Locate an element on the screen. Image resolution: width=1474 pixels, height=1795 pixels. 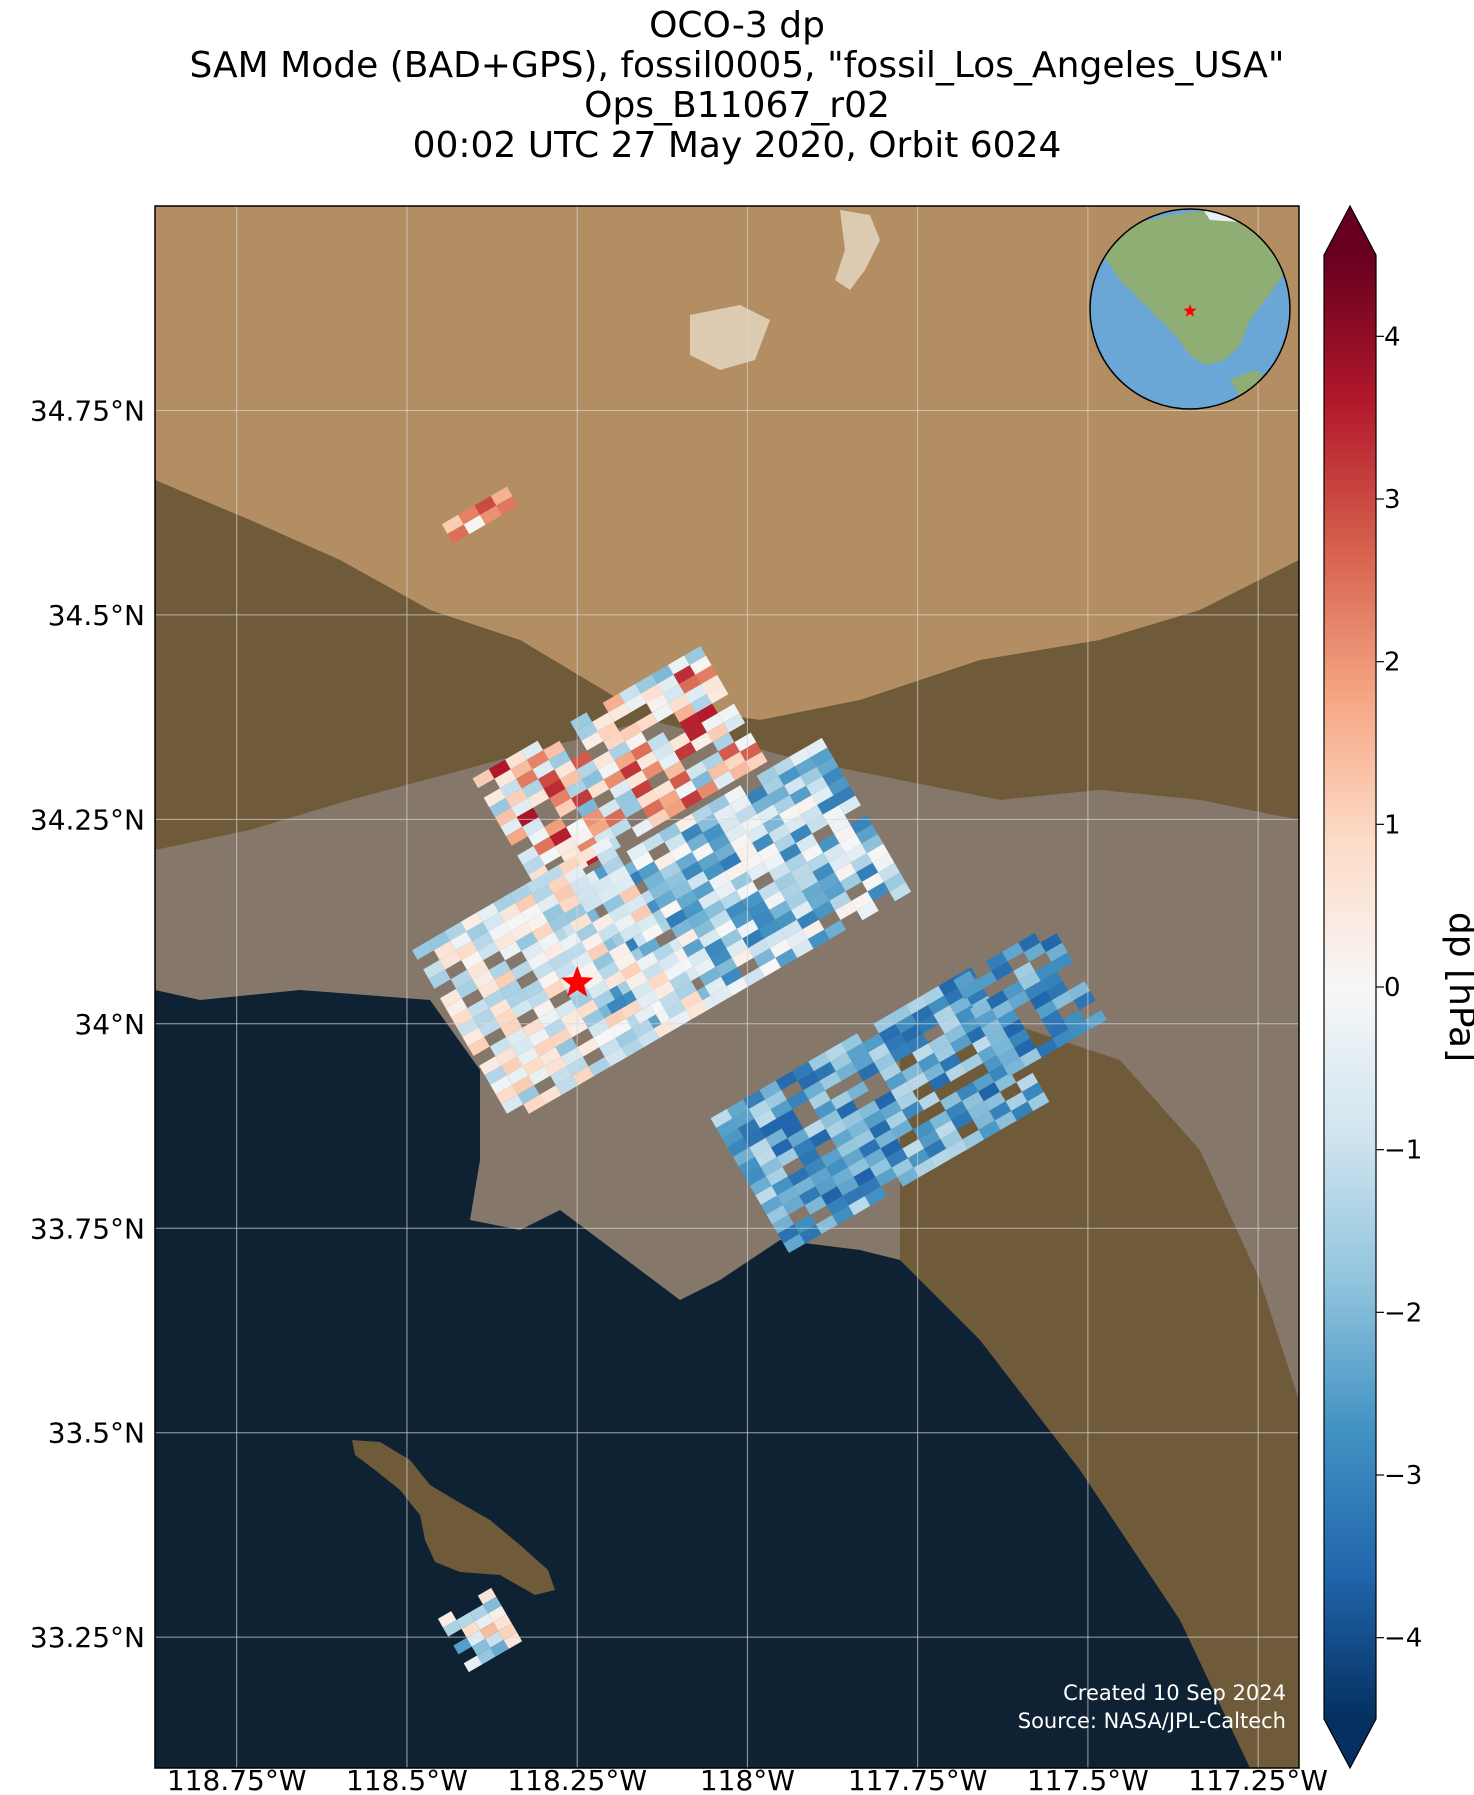
dry-lake-rogers is located at coordinates (857, 250).